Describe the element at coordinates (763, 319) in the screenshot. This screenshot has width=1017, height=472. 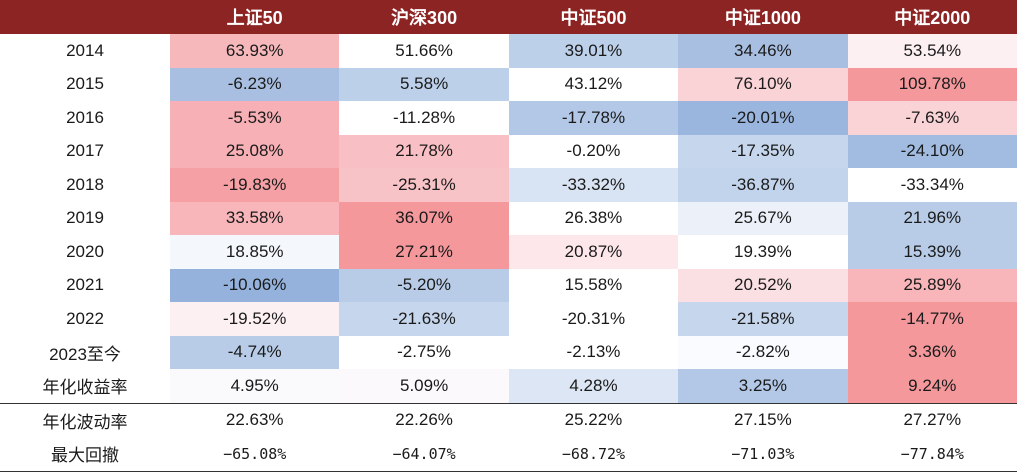
I see `return-cell: -21.58%` at that location.